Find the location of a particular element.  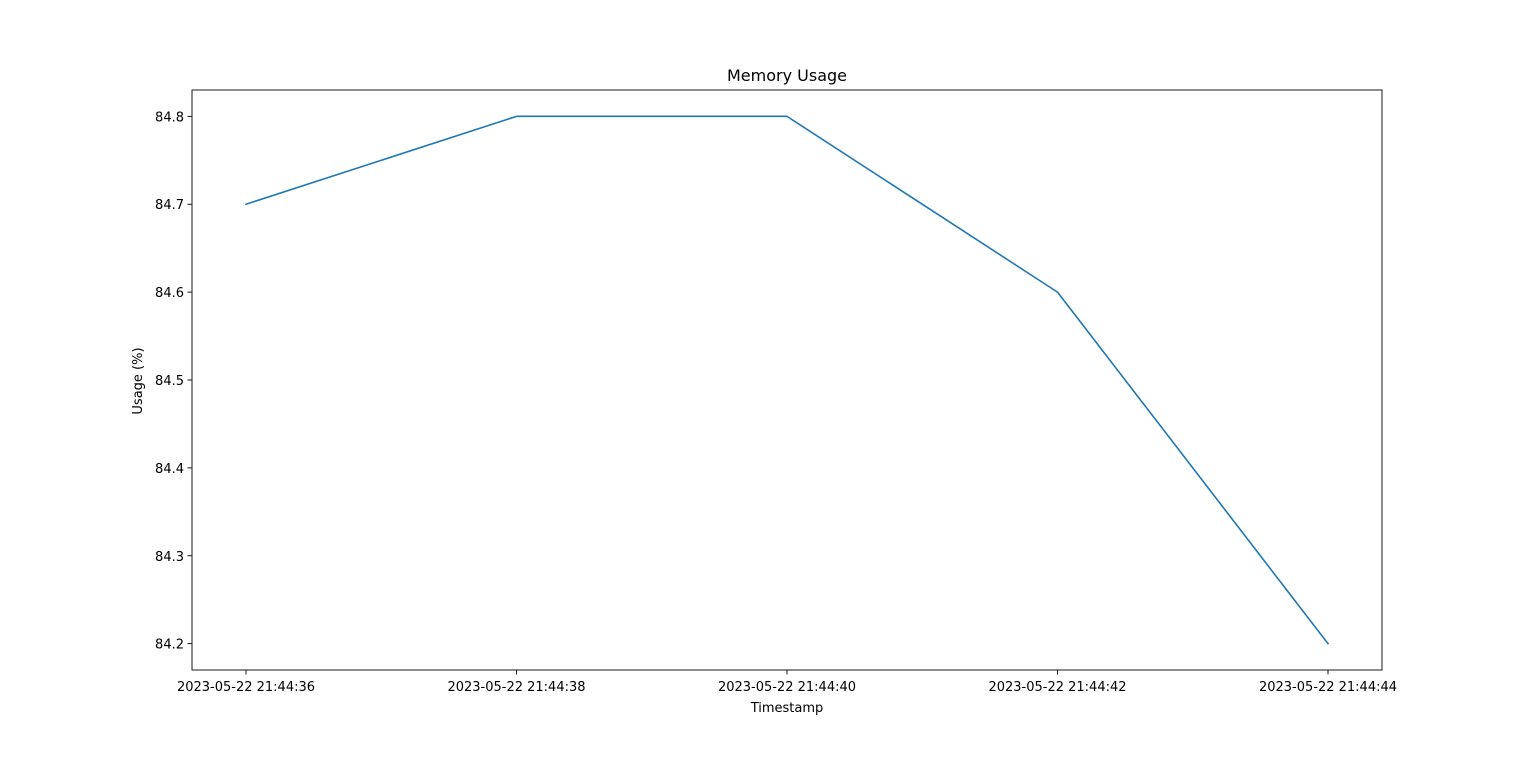

x-tick-label-2: 2023-05-22 21:44:40 is located at coordinates (787, 687).